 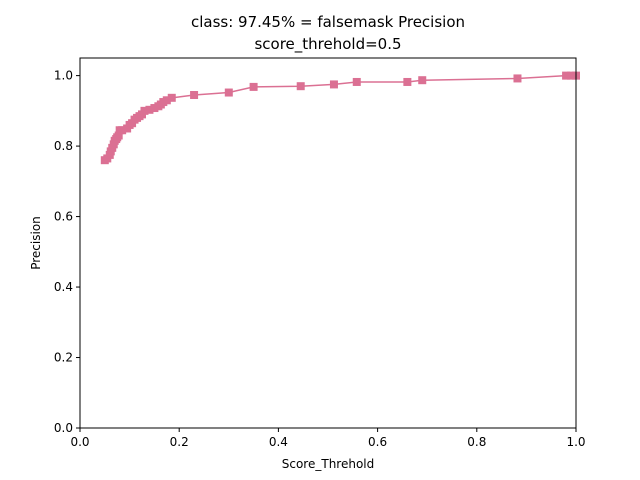 I want to click on y-tick-label: 1.0, so click(x=63, y=76).